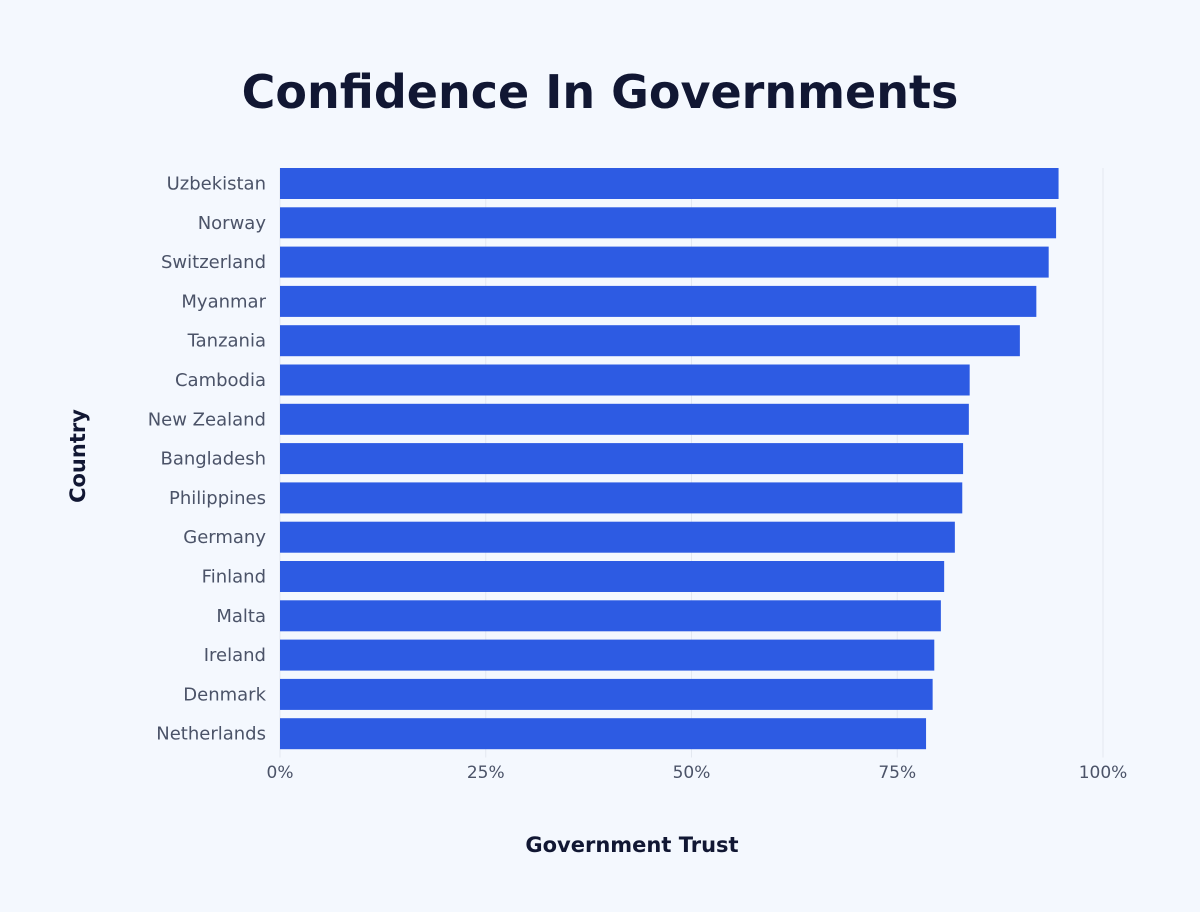  What do you see at coordinates (235, 655) in the screenshot?
I see `category-label: Ireland` at bounding box center [235, 655].